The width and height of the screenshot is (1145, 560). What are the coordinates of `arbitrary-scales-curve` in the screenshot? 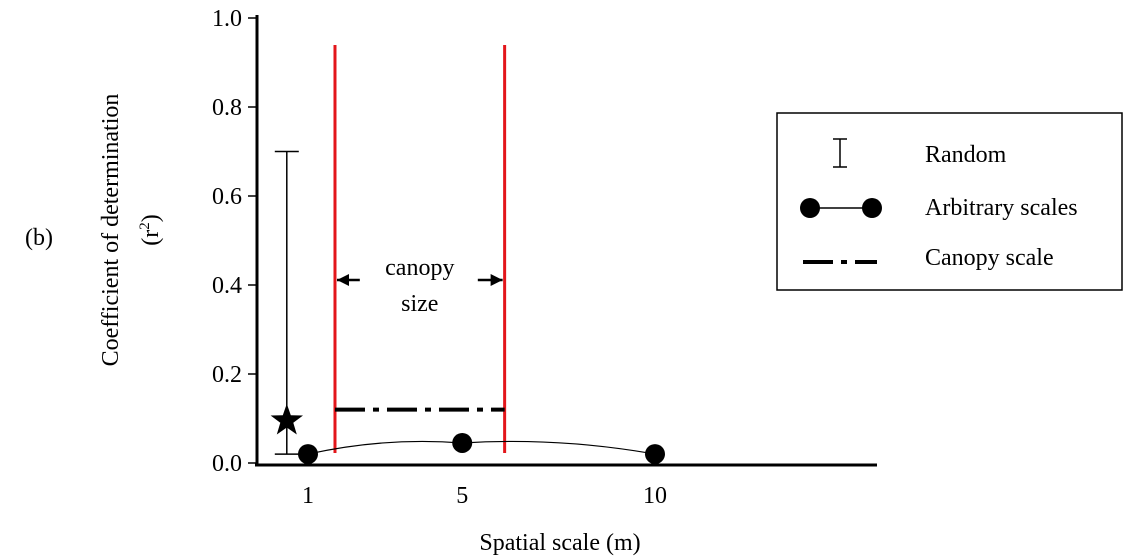 It's located at (481, 447).